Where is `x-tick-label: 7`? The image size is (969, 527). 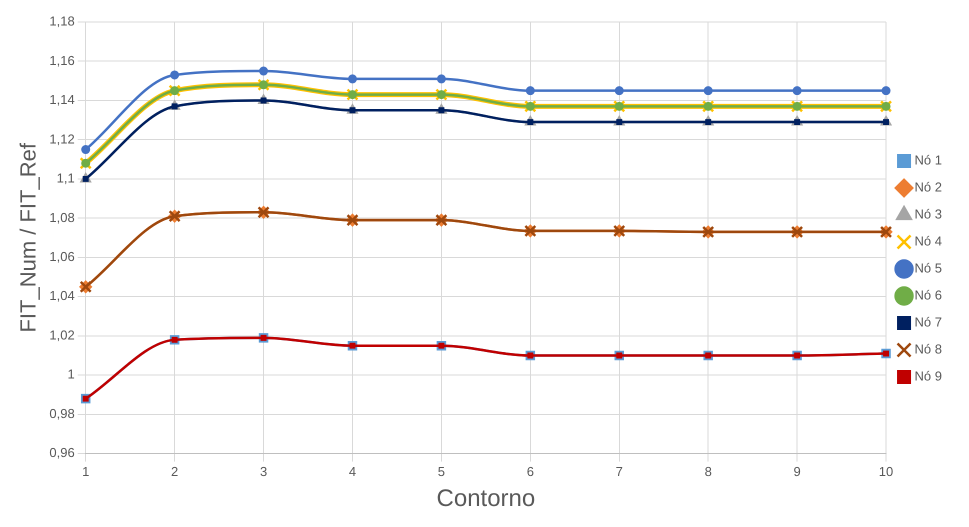
x-tick-label: 7 is located at coordinates (619, 471).